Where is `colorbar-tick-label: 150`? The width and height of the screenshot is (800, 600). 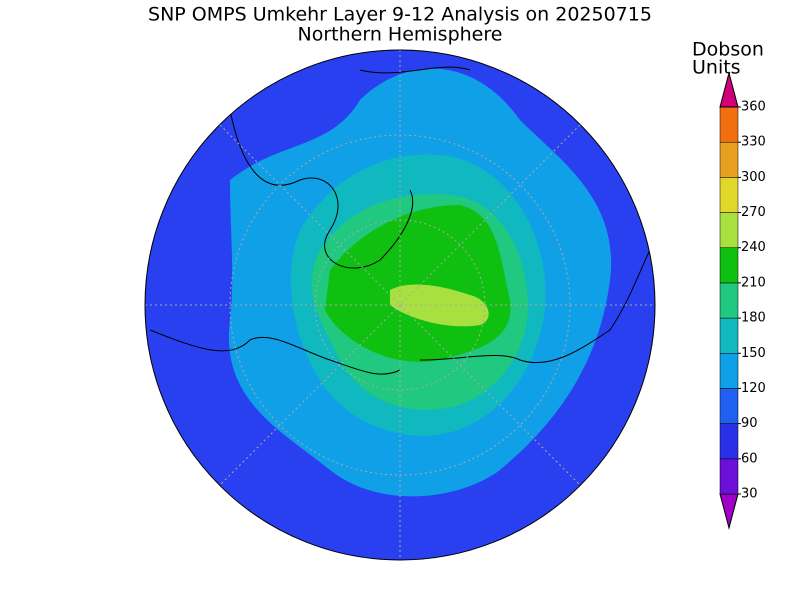 colorbar-tick-label: 150 is located at coordinates (753, 353).